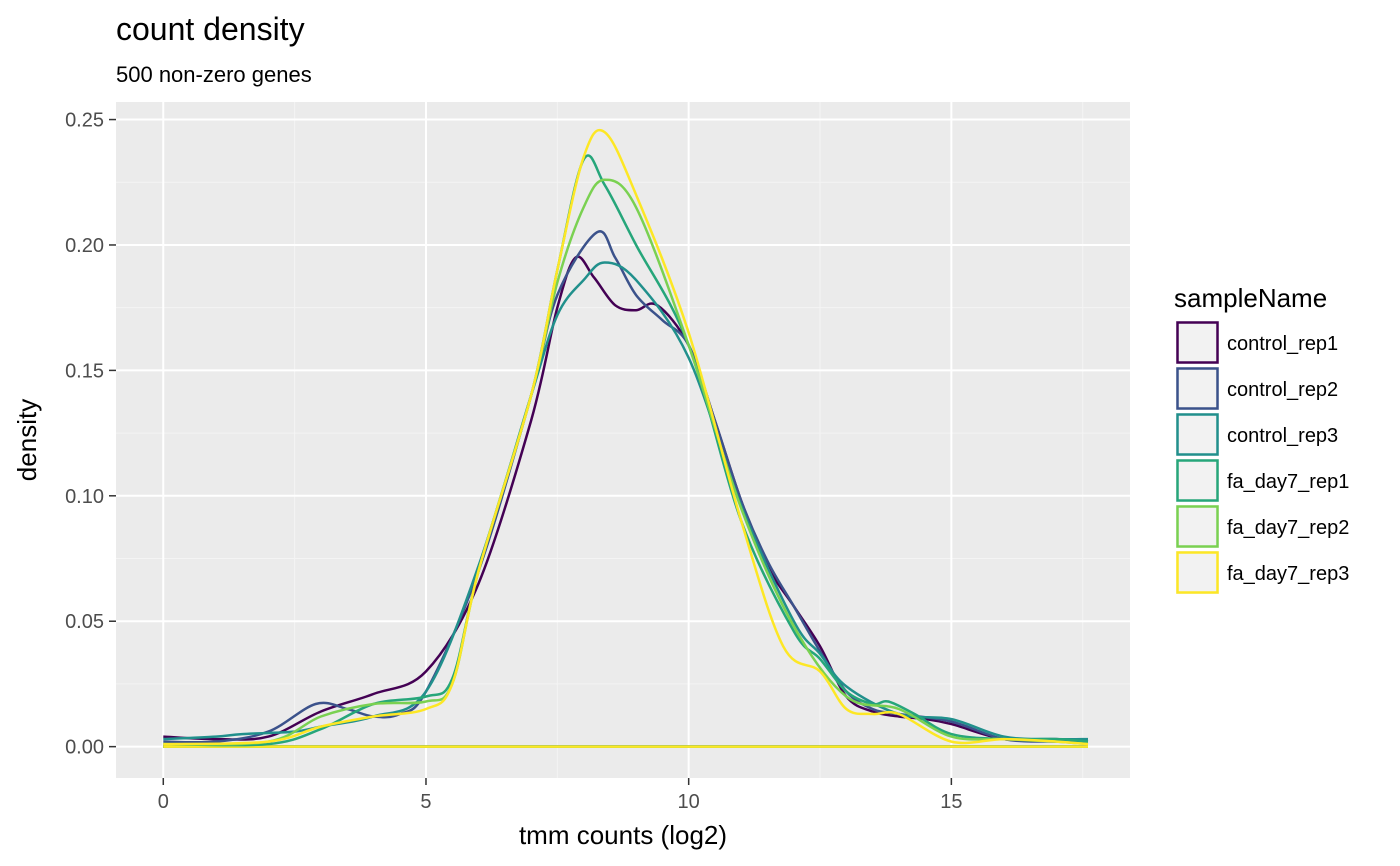  I want to click on legend-item-control-rep2: control_rep2, so click(1257, 388).